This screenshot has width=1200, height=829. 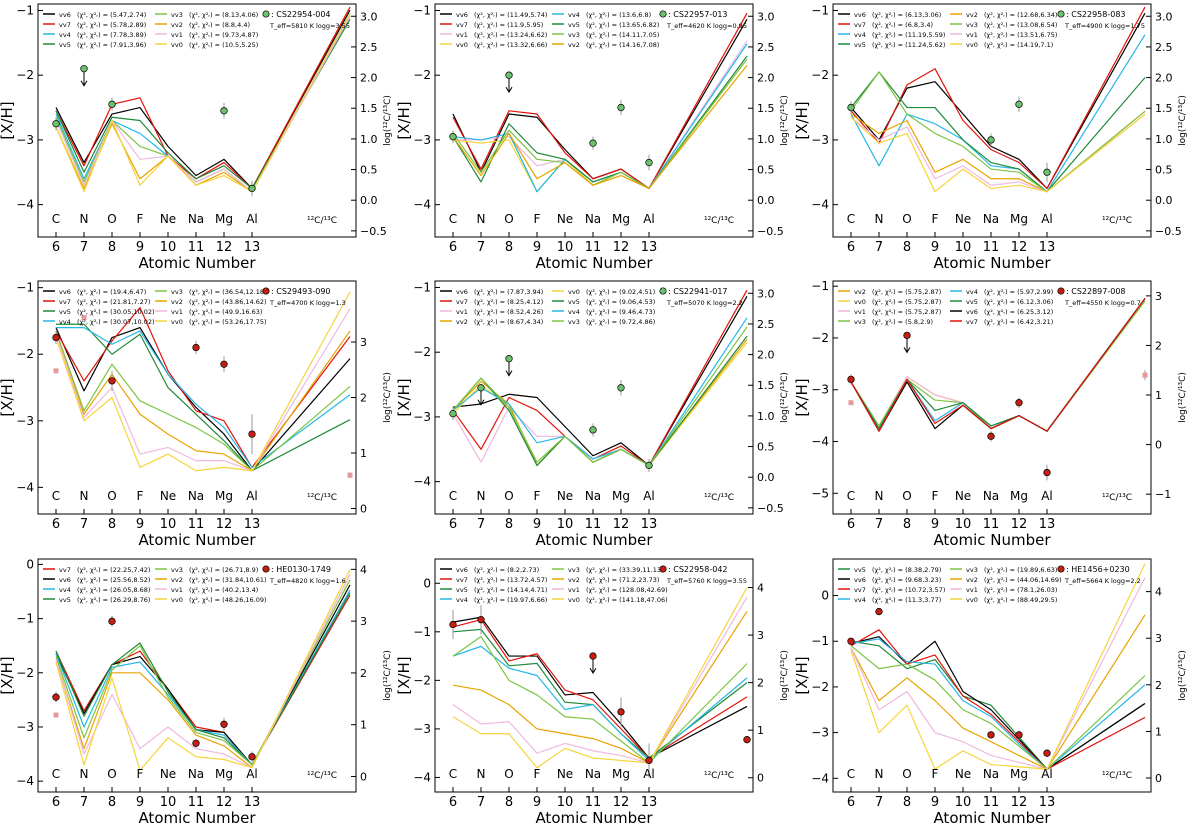 What do you see at coordinates (698, 569) in the screenshot?
I see `star-name: : CS22958-042` at bounding box center [698, 569].